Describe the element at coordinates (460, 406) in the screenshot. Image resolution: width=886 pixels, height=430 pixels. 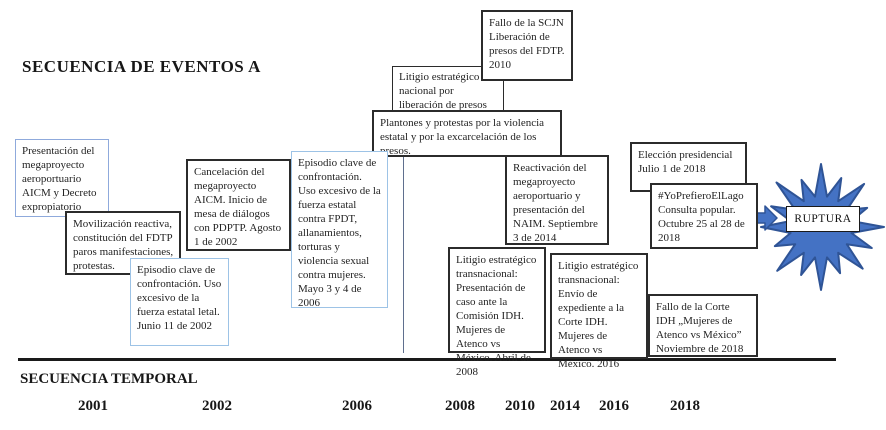
I see `year-label-2008: 2008` at that location.